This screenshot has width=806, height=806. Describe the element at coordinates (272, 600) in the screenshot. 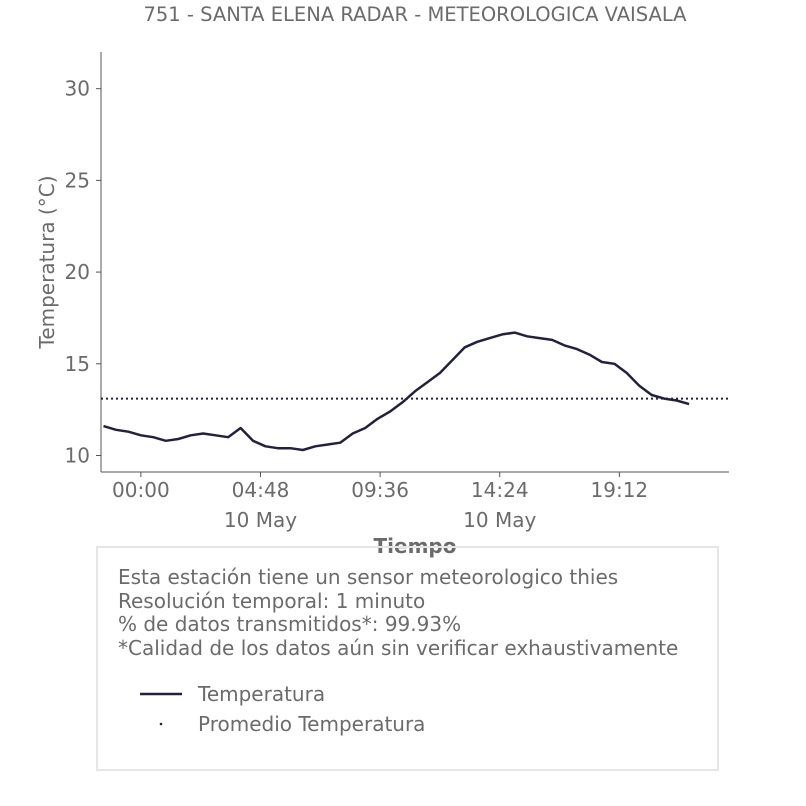

I see `info-line-resolution: Resolución temporal: 1 minuto` at that location.